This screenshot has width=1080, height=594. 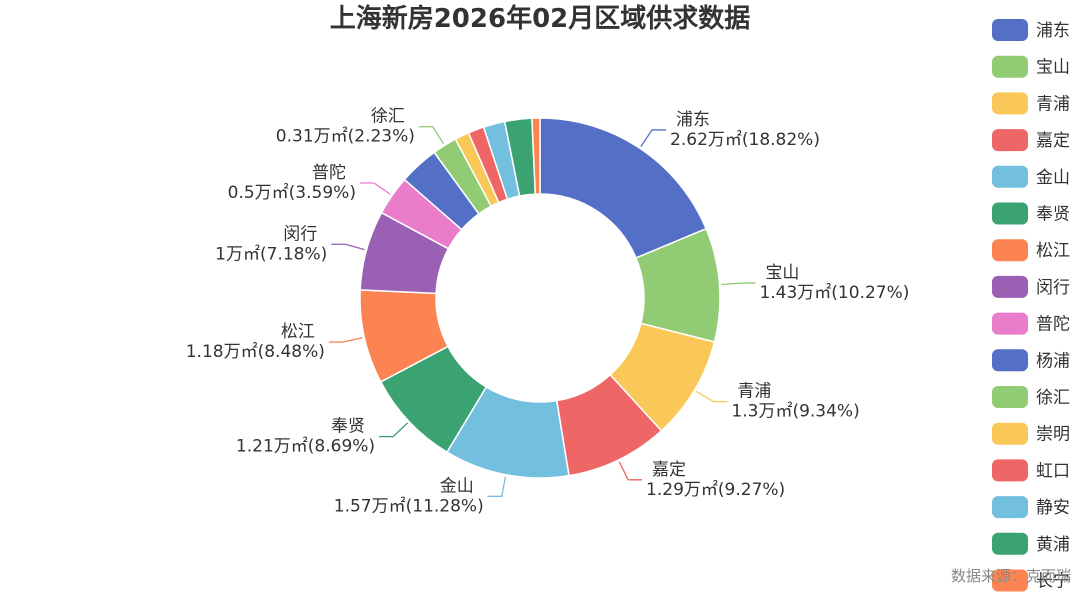 What do you see at coordinates (693, 120) in the screenshot?
I see `slice-0-label-name: 浦东` at bounding box center [693, 120].